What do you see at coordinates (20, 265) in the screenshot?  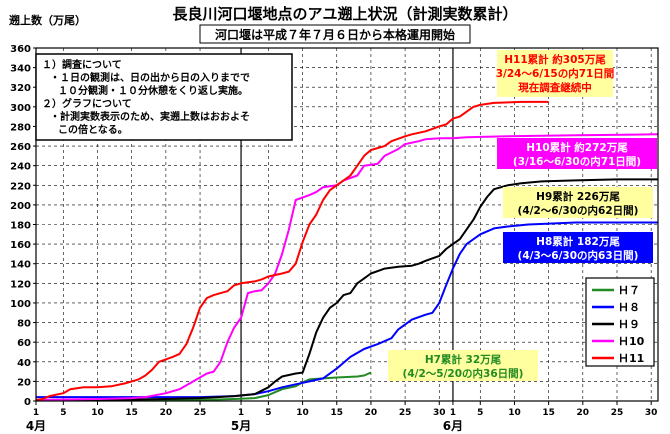 I see `y-tick-label: 140` at bounding box center [20, 265].